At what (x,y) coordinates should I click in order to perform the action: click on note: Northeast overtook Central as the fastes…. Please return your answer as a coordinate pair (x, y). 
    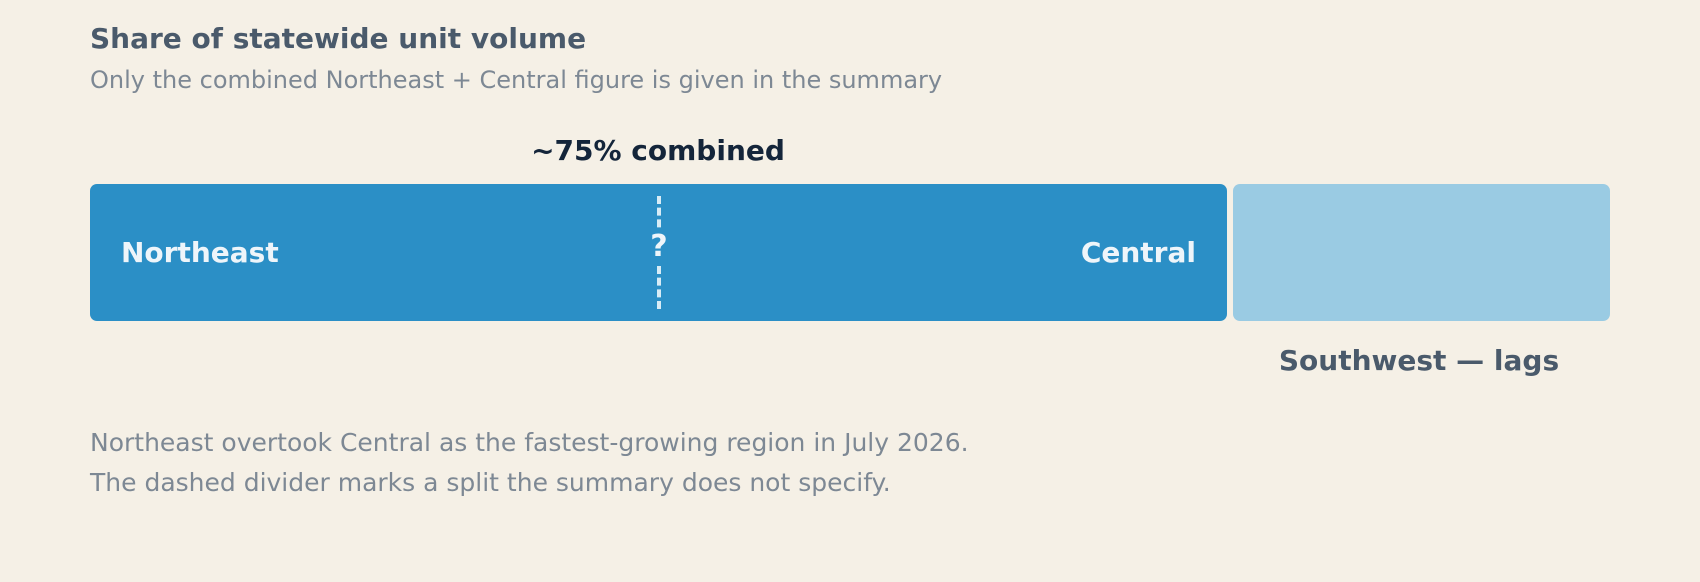
    Looking at the image, I should click on (529, 442).